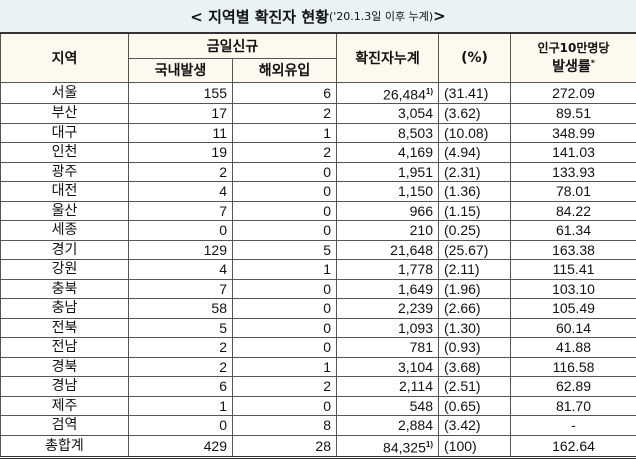 The width and height of the screenshot is (636, 459). Describe the element at coordinates (475, 446) in the screenshot. I see `pct-cell: (100)` at that location.